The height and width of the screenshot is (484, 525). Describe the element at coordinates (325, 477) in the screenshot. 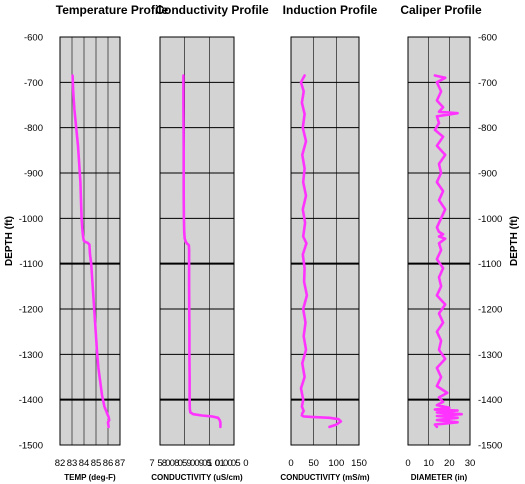

I see `induction-profile-x-axis-label: CONDUCTIVITY (mS/m)` at that location.